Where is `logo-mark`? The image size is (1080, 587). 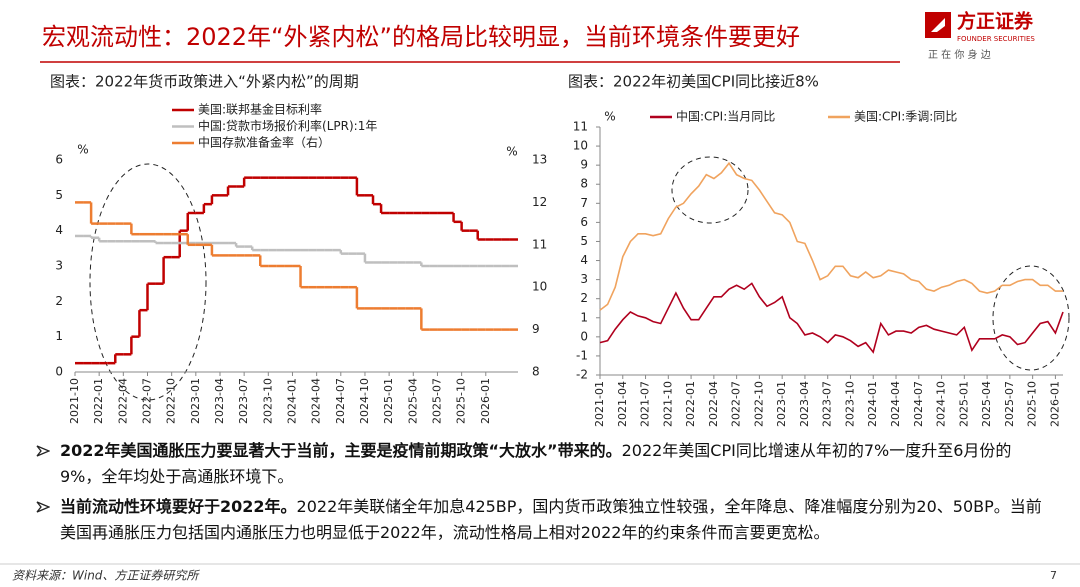 logo-mark is located at coordinates (938, 25).